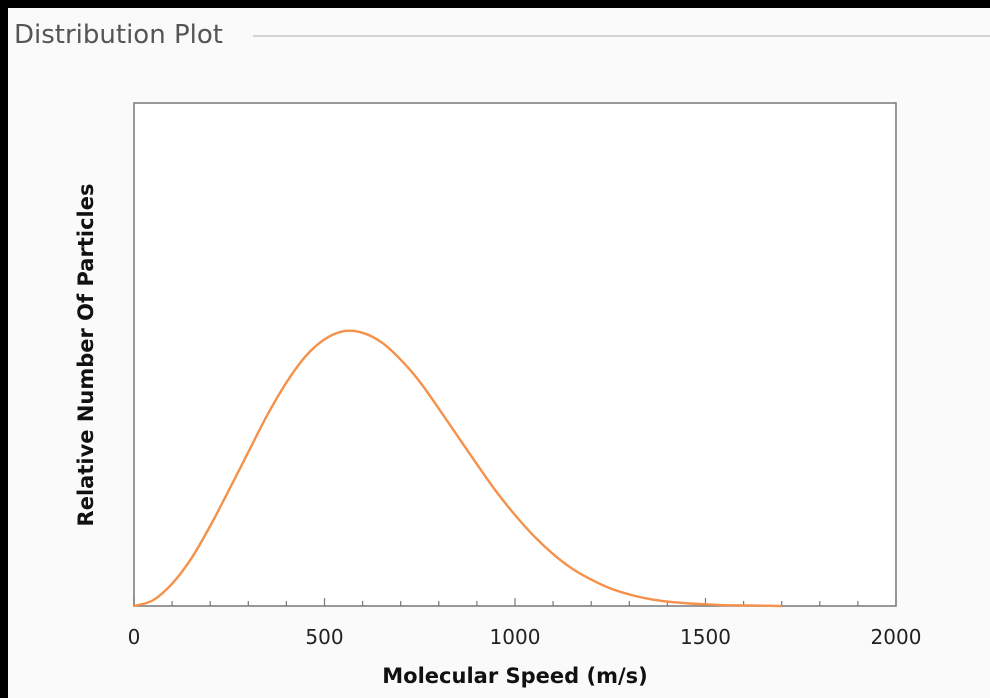 Image resolution: width=990 pixels, height=698 pixels. Describe the element at coordinates (123, 35) in the screenshot. I see `panel-title: Distribution Plot` at that location.